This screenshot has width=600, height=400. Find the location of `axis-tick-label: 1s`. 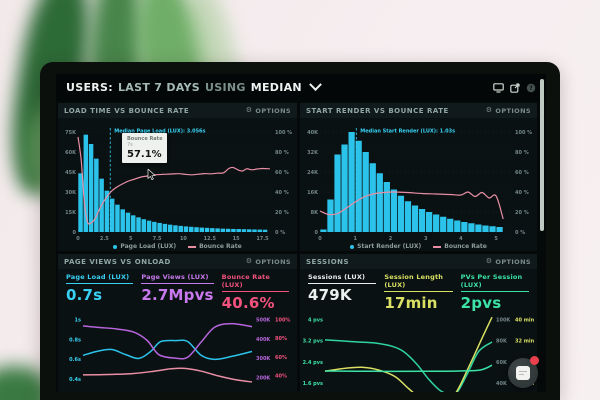

axis-tick-label: 1s is located at coordinates (78, 321).